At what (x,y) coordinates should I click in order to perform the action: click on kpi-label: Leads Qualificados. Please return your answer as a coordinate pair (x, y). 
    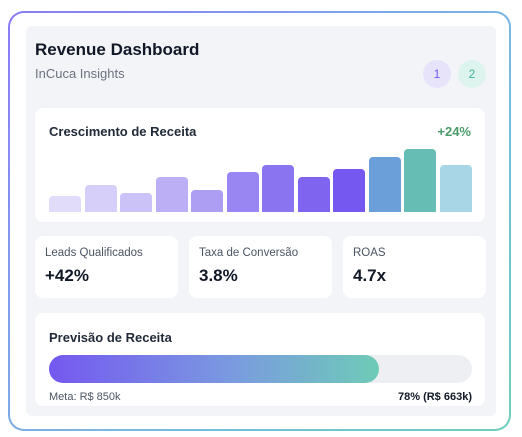
    Looking at the image, I should click on (94, 253).